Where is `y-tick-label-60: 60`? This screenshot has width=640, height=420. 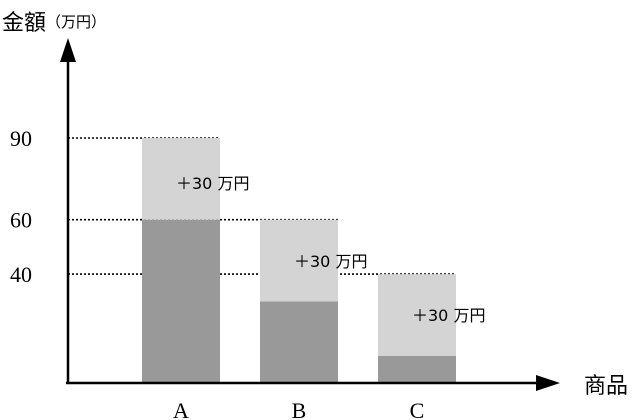
y-tick-label-60: 60 is located at coordinates (21, 220).